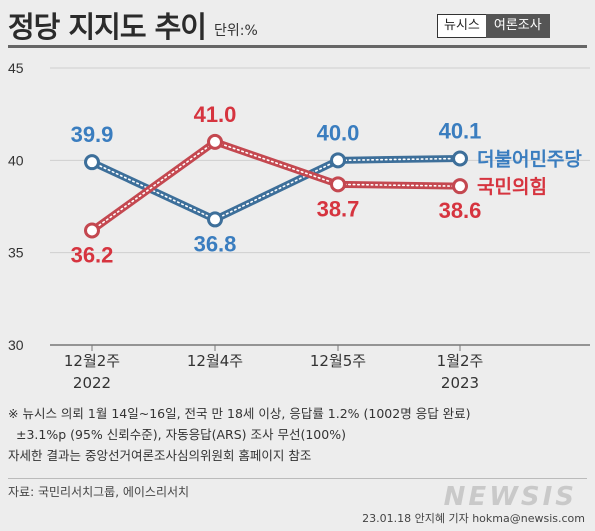  I want to click on x-tick-label: 2023, so click(460, 383).